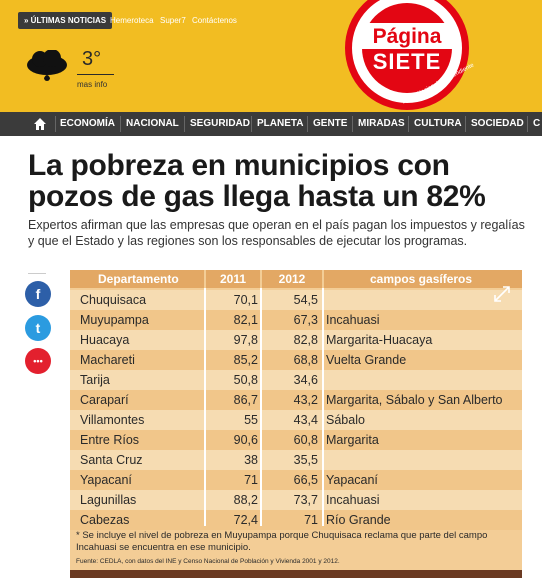 The height and width of the screenshot is (578, 542). What do you see at coordinates (251, 460) in the screenshot?
I see `cell-2011: 38` at bounding box center [251, 460].